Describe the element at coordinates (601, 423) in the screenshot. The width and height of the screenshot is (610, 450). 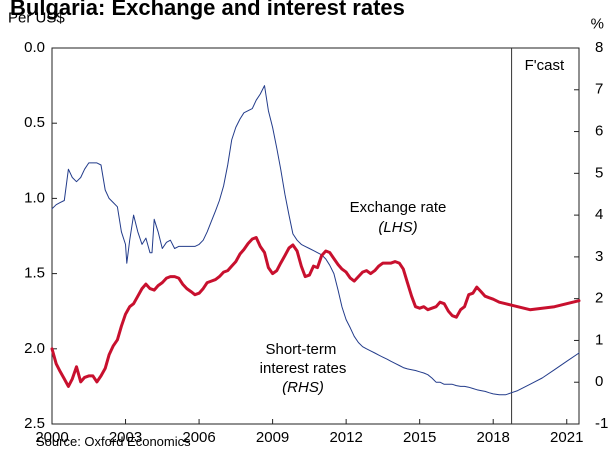
I see `right-axis-tick-label: -1` at that location.